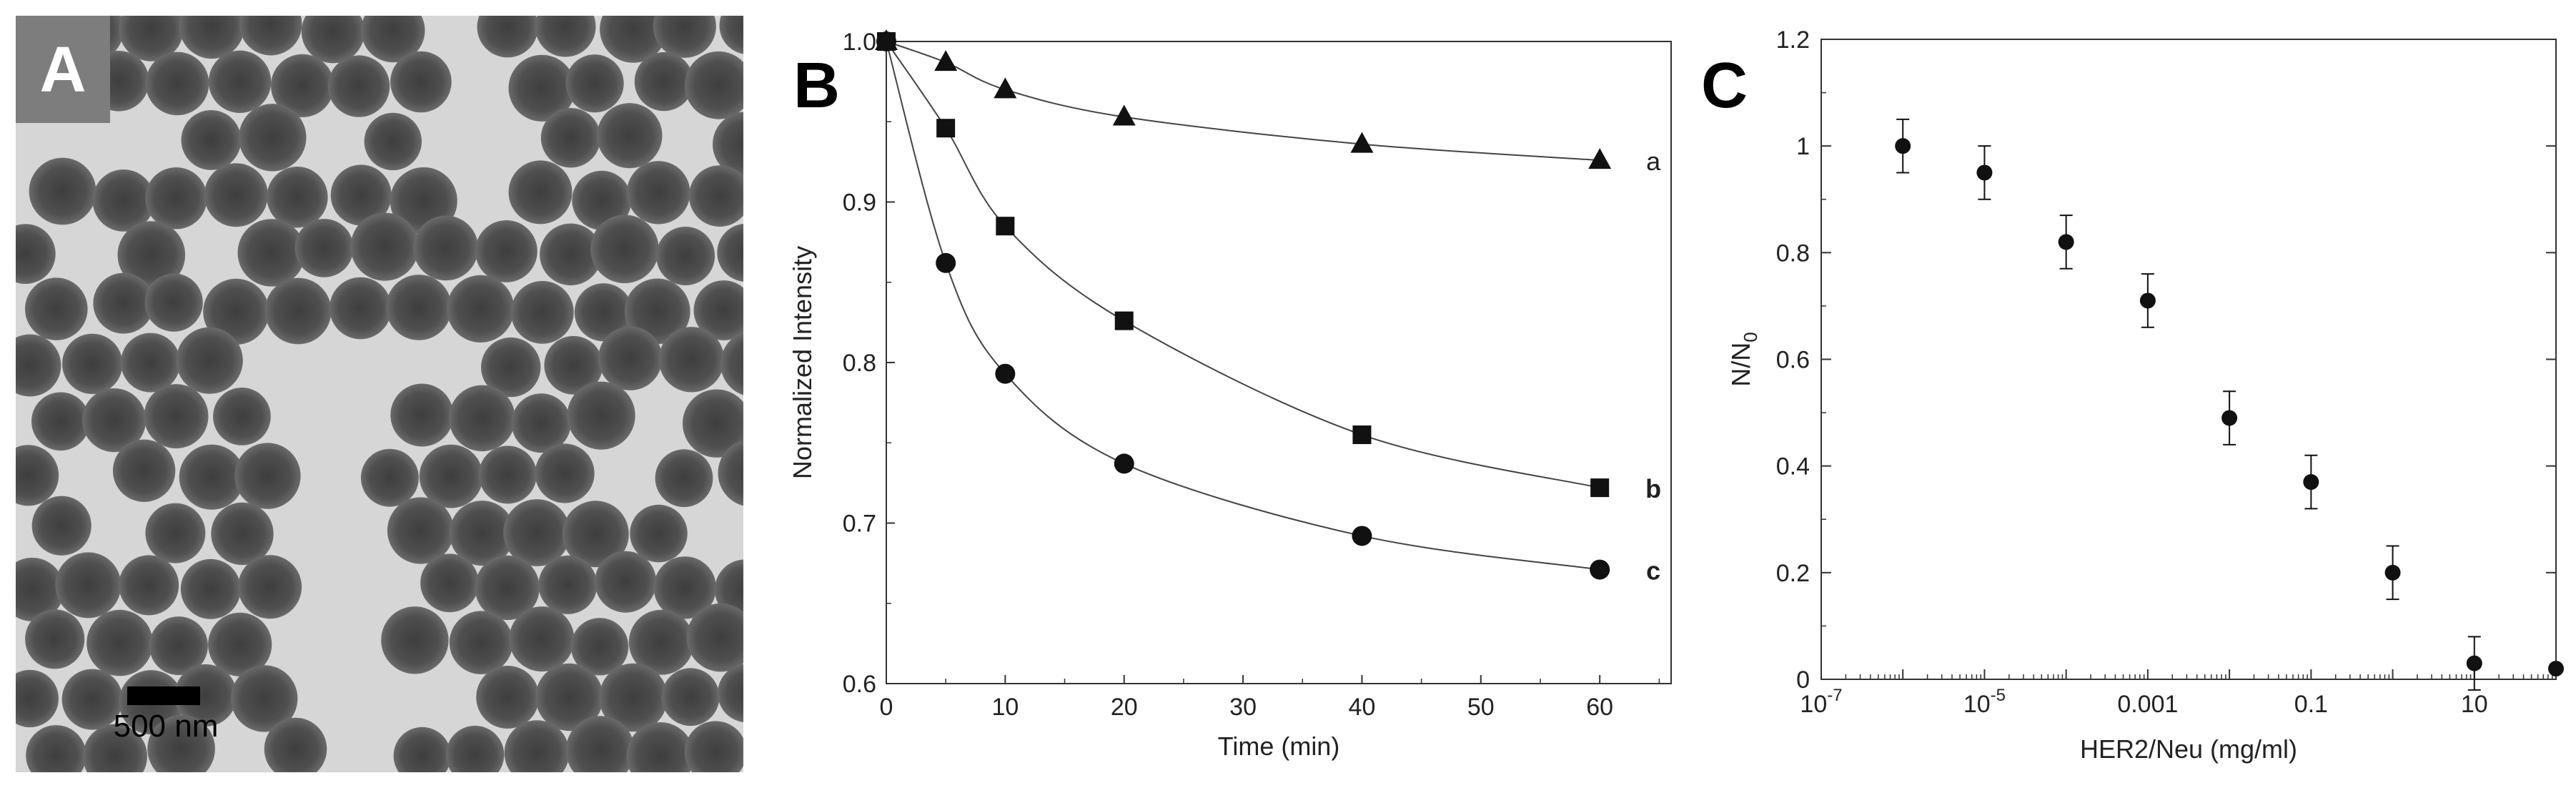 This screenshot has width=2576, height=788. I want to click on y-tick-label: 0.7, so click(860, 524).